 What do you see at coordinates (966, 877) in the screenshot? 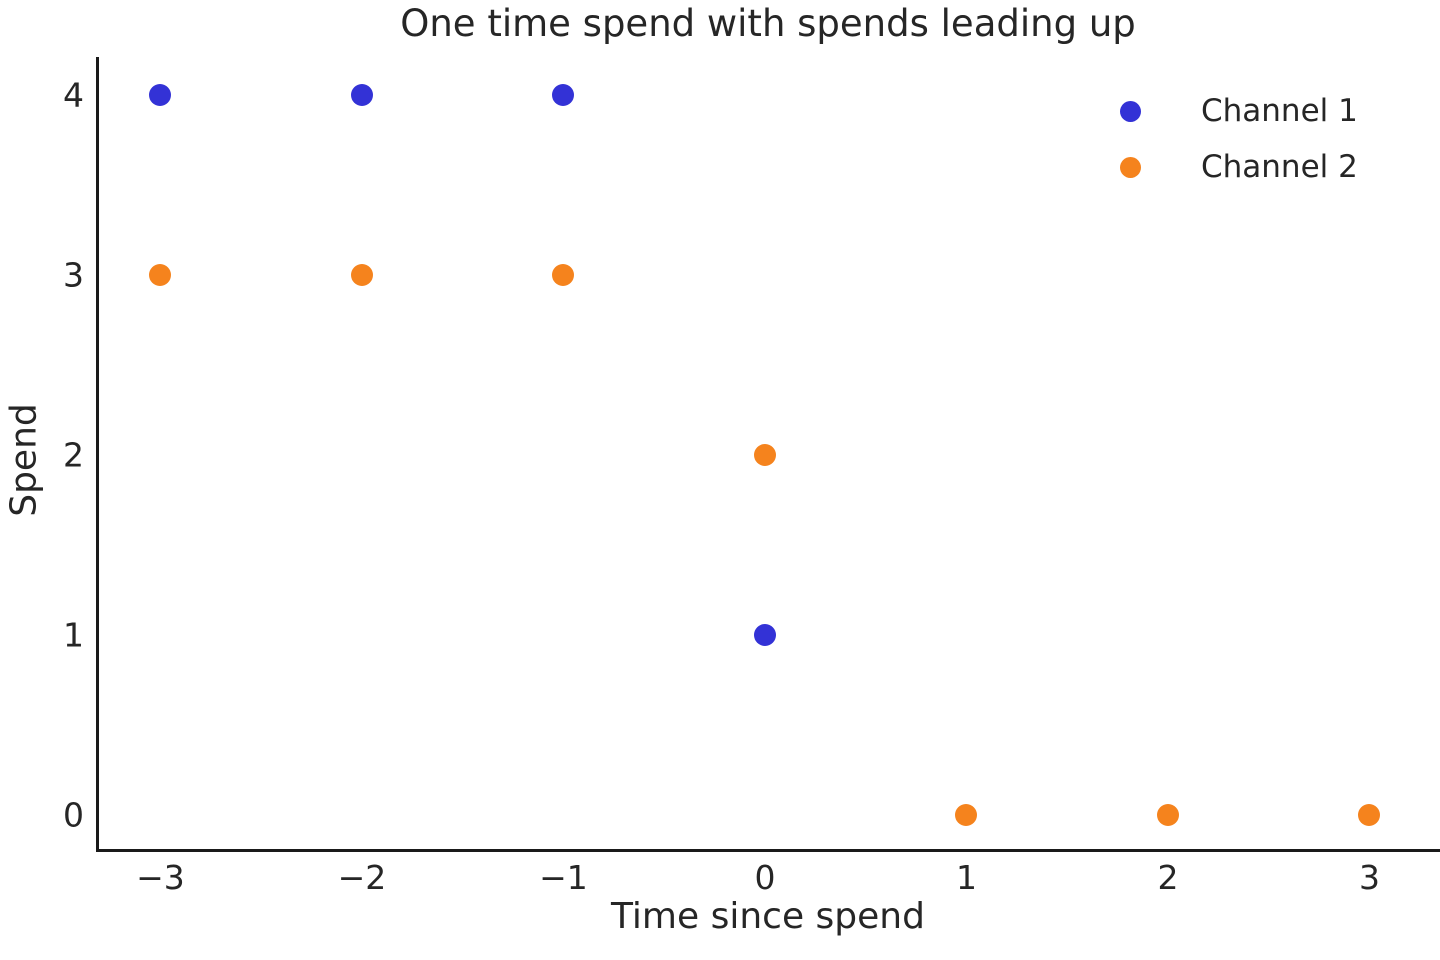
I see `x-tick-label: 1` at bounding box center [966, 877].